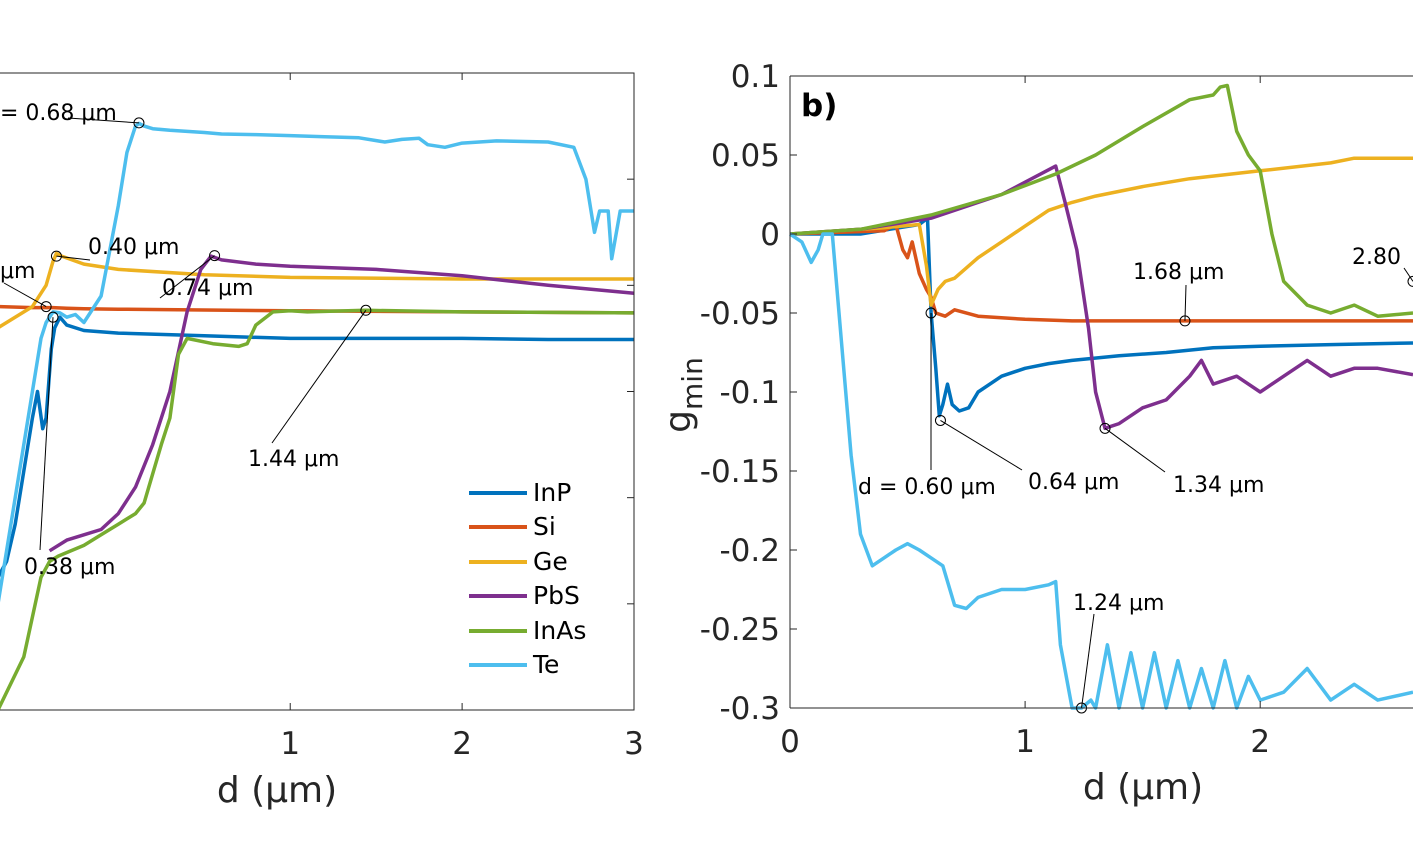 The image size is (1413, 841). What do you see at coordinates (819, 106) in the screenshot?
I see `panel-b-title: b)` at bounding box center [819, 106].